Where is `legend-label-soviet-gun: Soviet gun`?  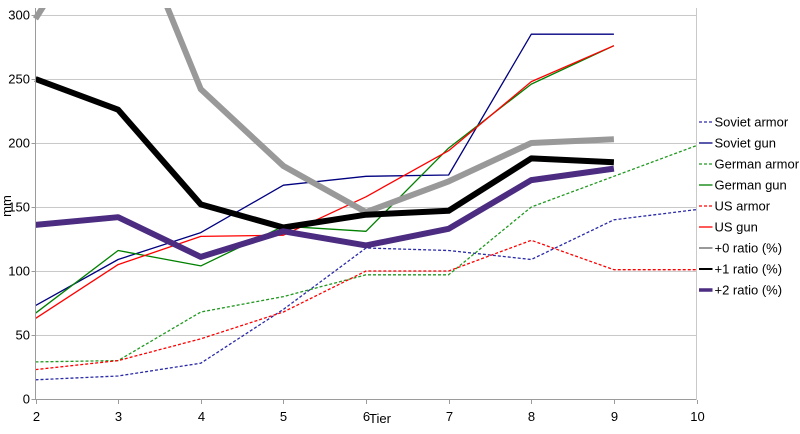 legend-label-soviet-gun: Soviet gun is located at coordinates (745, 143).